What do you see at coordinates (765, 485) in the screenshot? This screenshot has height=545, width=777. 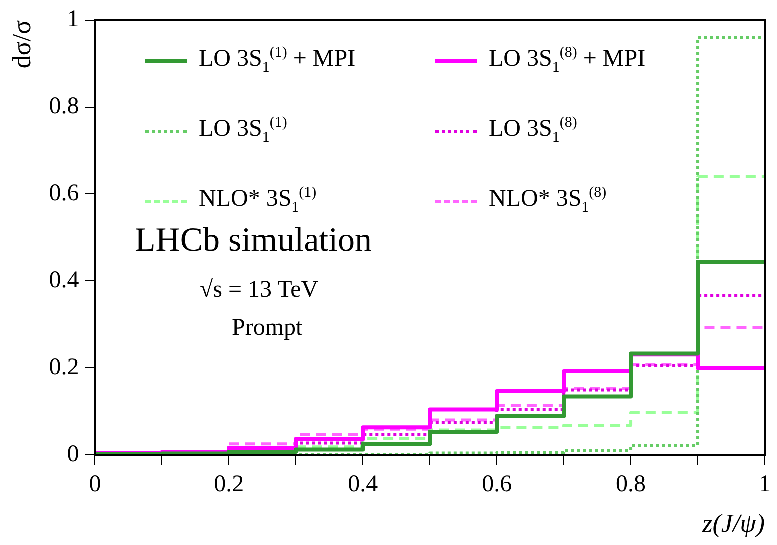 I see `x-tick-label: 1` at bounding box center [765, 485].